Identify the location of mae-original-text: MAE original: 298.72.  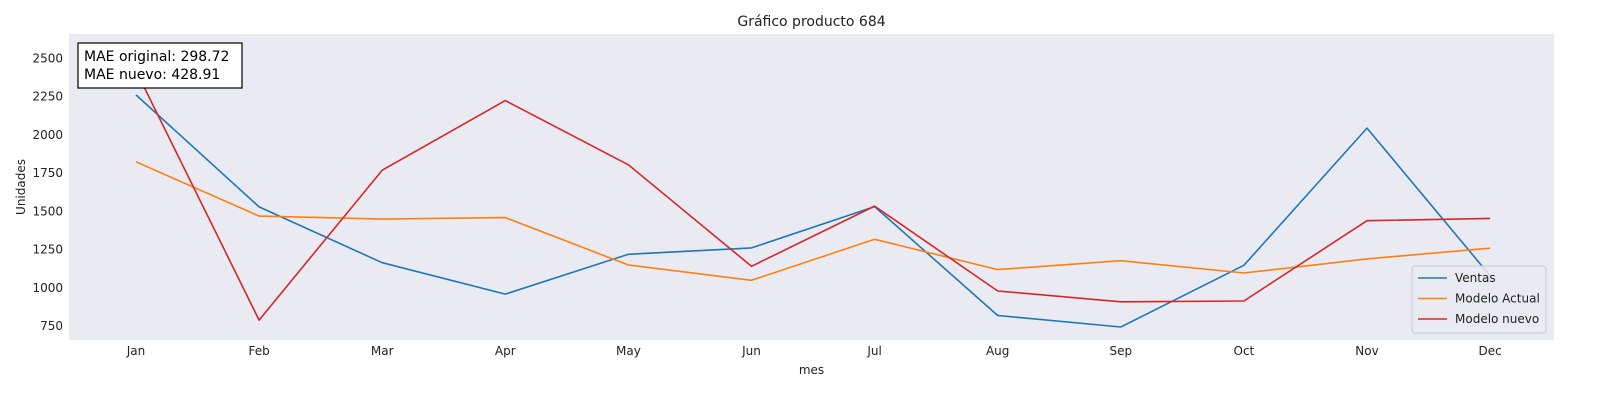
(156, 57).